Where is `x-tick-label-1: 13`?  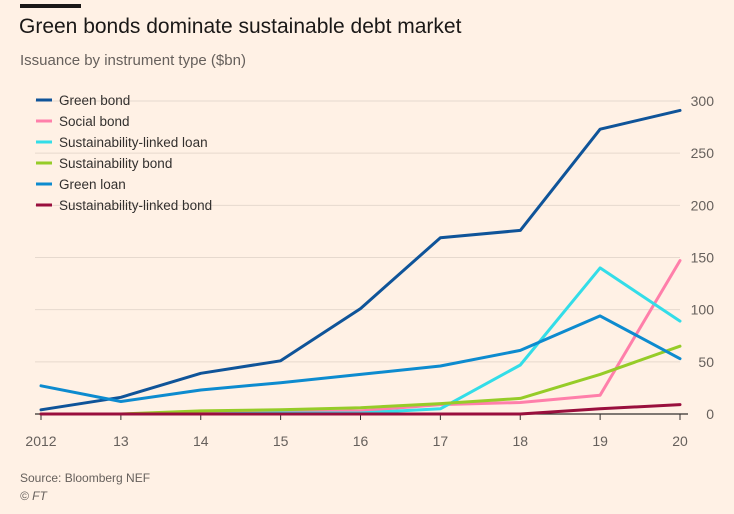
x-tick-label-1: 13 is located at coordinates (121, 441).